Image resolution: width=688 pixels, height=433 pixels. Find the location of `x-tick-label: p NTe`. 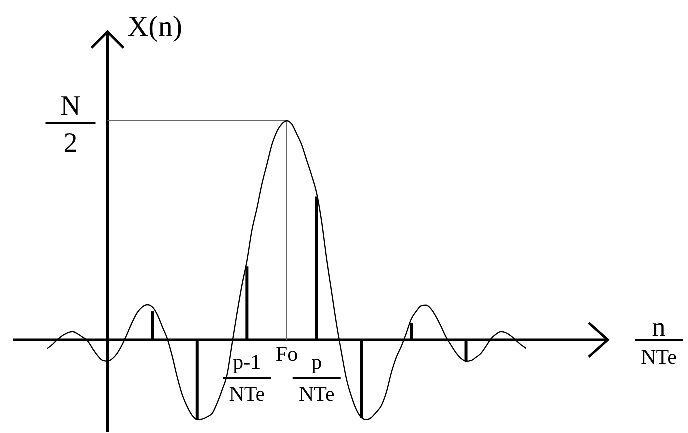

x-tick-label: p NTe is located at coordinates (316, 378).